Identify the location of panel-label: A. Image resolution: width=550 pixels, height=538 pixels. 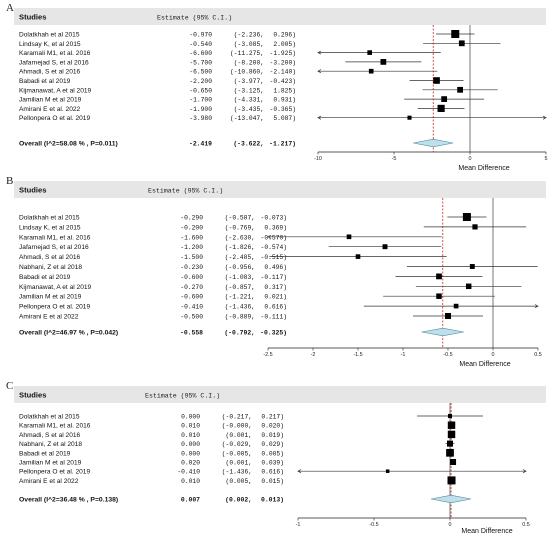
(10, 8).